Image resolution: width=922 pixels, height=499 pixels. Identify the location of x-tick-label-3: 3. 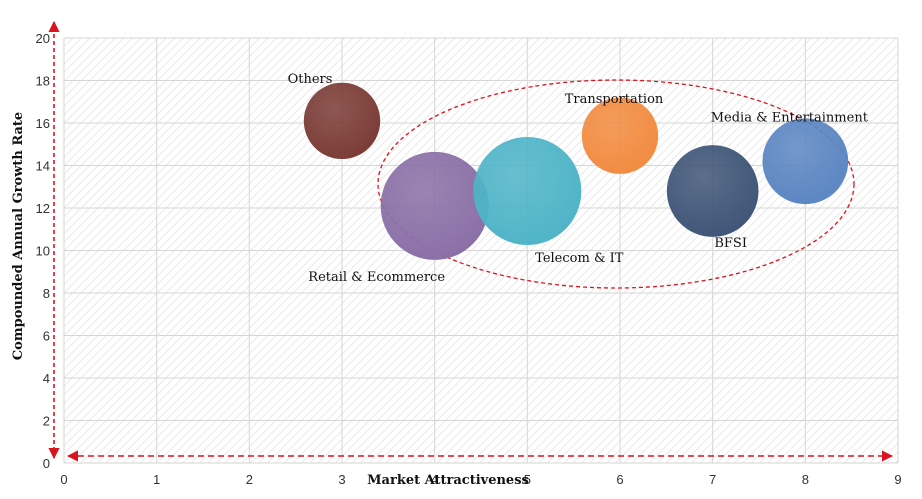
(341, 479).